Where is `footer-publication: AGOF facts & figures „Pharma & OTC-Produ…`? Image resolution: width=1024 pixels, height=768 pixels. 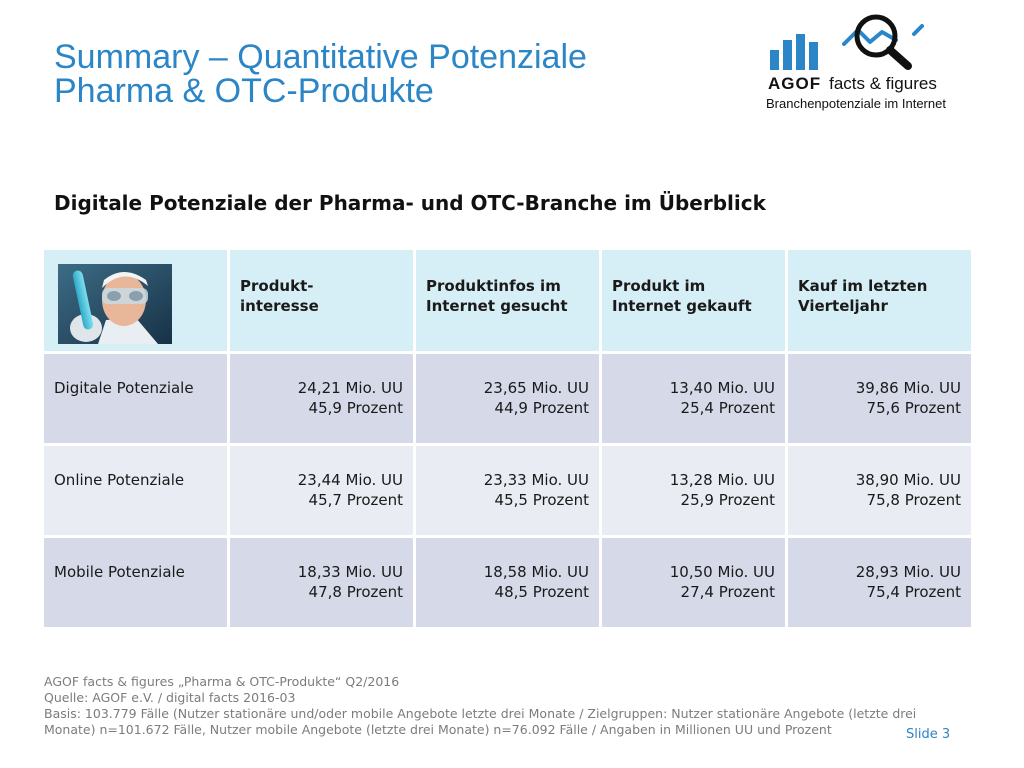 footer-publication: AGOF facts & figures „Pharma & OTC-Produ… is located at coordinates (222, 681).